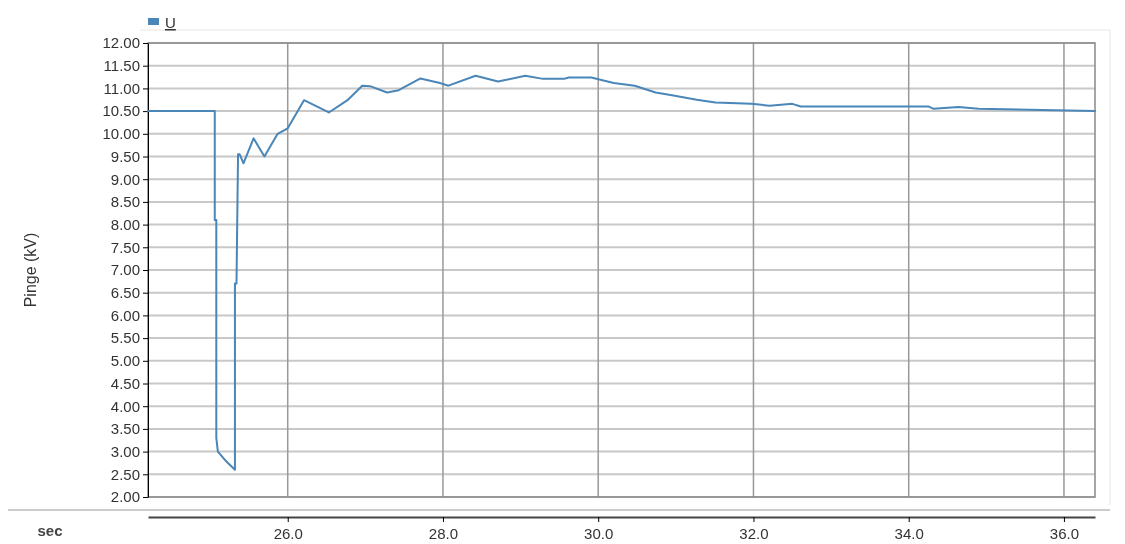 Image resolution: width=1125 pixels, height=544 pixels. What do you see at coordinates (288, 533) in the screenshot?
I see `x-tick-label: 26.0` at bounding box center [288, 533].